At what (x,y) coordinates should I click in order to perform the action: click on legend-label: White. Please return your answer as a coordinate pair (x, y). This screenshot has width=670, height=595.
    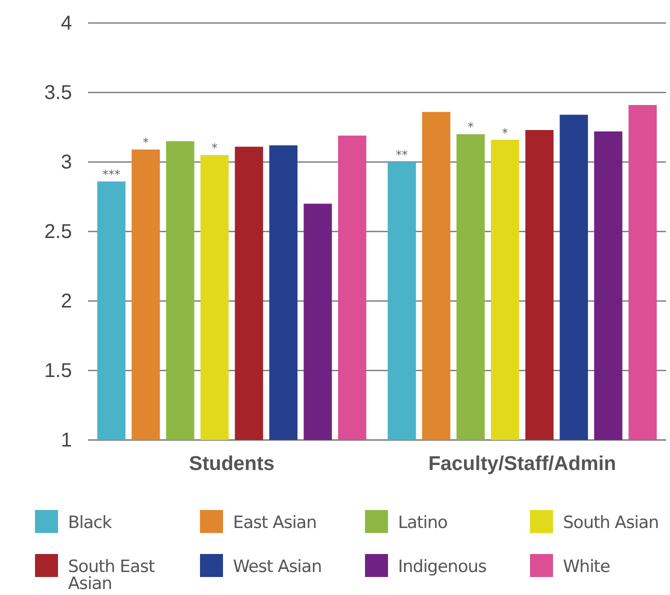
    Looking at the image, I should click on (586, 567).